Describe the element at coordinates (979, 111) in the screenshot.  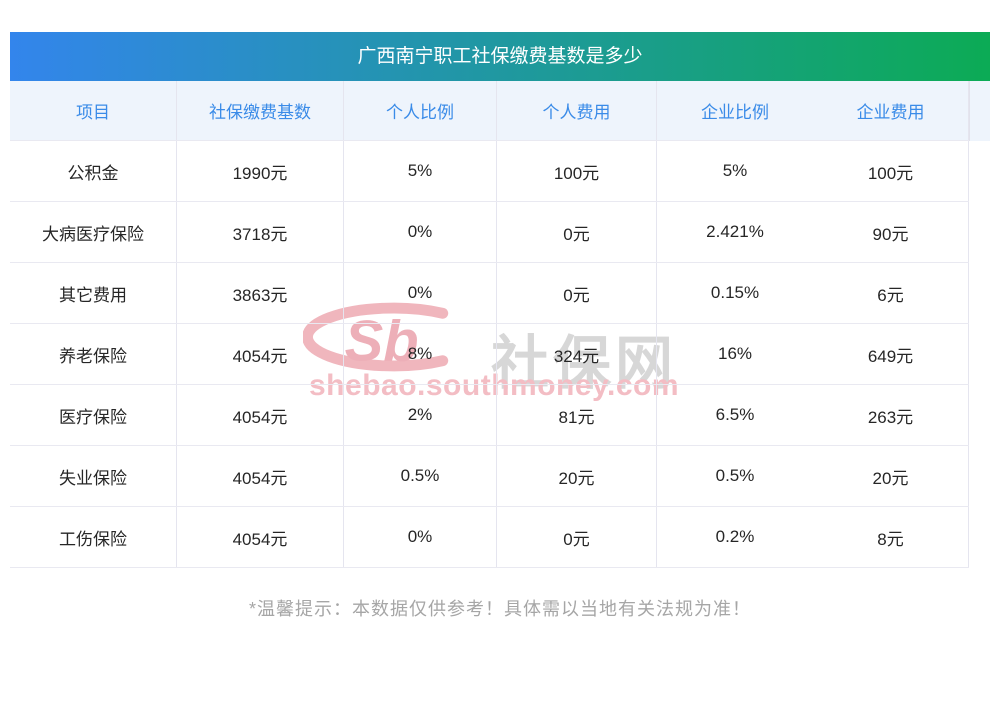
I see `header-filler` at that location.